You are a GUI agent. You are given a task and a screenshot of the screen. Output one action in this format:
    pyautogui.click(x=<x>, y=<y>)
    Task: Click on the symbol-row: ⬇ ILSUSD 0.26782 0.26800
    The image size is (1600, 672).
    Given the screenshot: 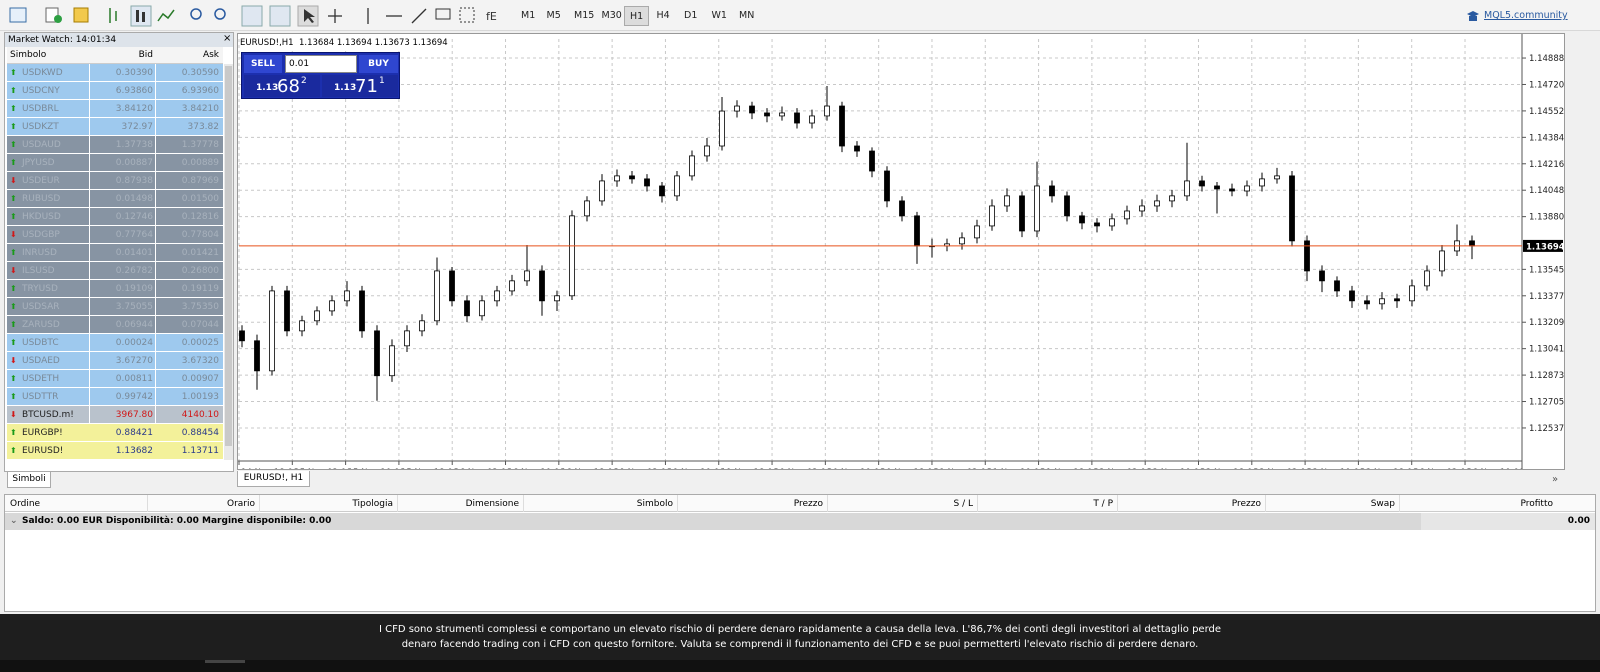 What is the action you would take?
    pyautogui.click(x=115, y=271)
    